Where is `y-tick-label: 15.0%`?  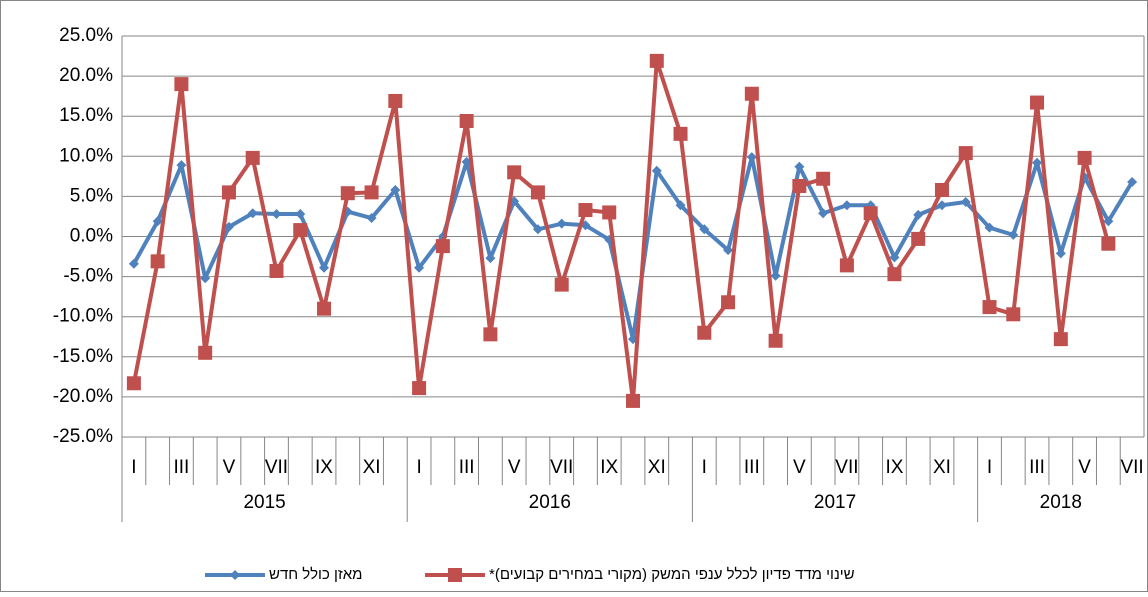 y-tick-label: 15.0% is located at coordinates (86, 115).